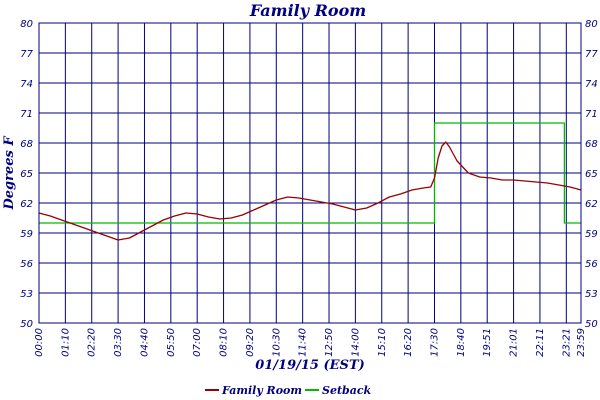 This screenshot has width=600, height=400. I want to click on y-tick-labels-left: 50 53 56 59 62 65 68 71 74 77 80, so click(26, 174).